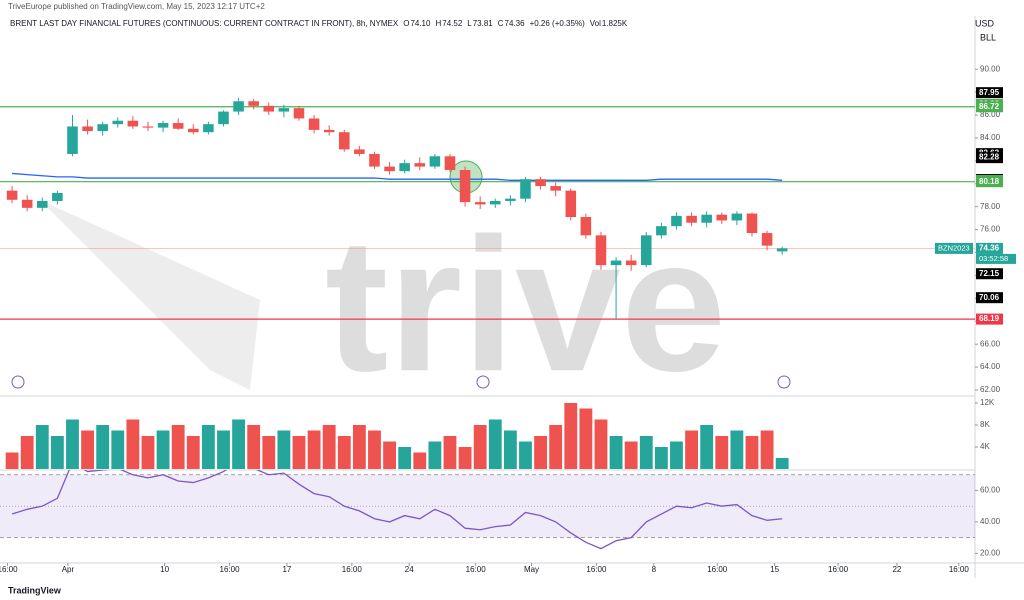 Image resolution: width=1024 pixels, height=600 pixels. What do you see at coordinates (985, 424) in the screenshot?
I see `v-tick-label: 8K` at bounding box center [985, 424].